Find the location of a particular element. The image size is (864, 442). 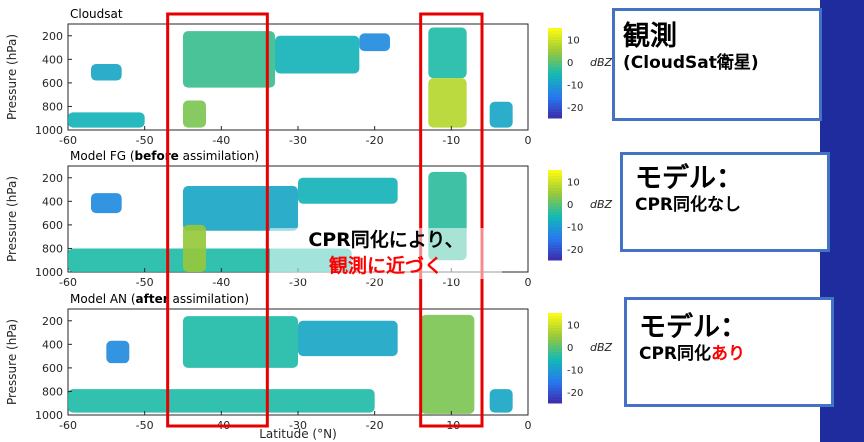

y-tick-label-obs-800: 800 is located at coordinates (52, 106).